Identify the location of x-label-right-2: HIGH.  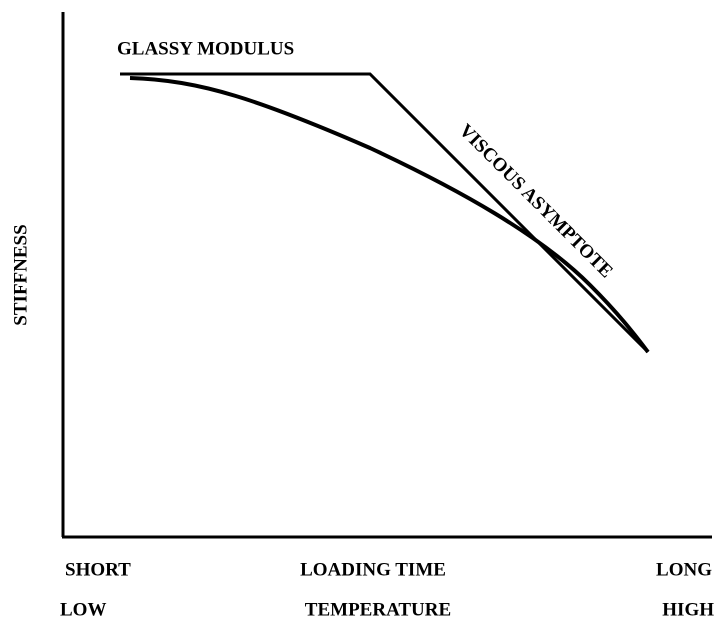
(688, 609).